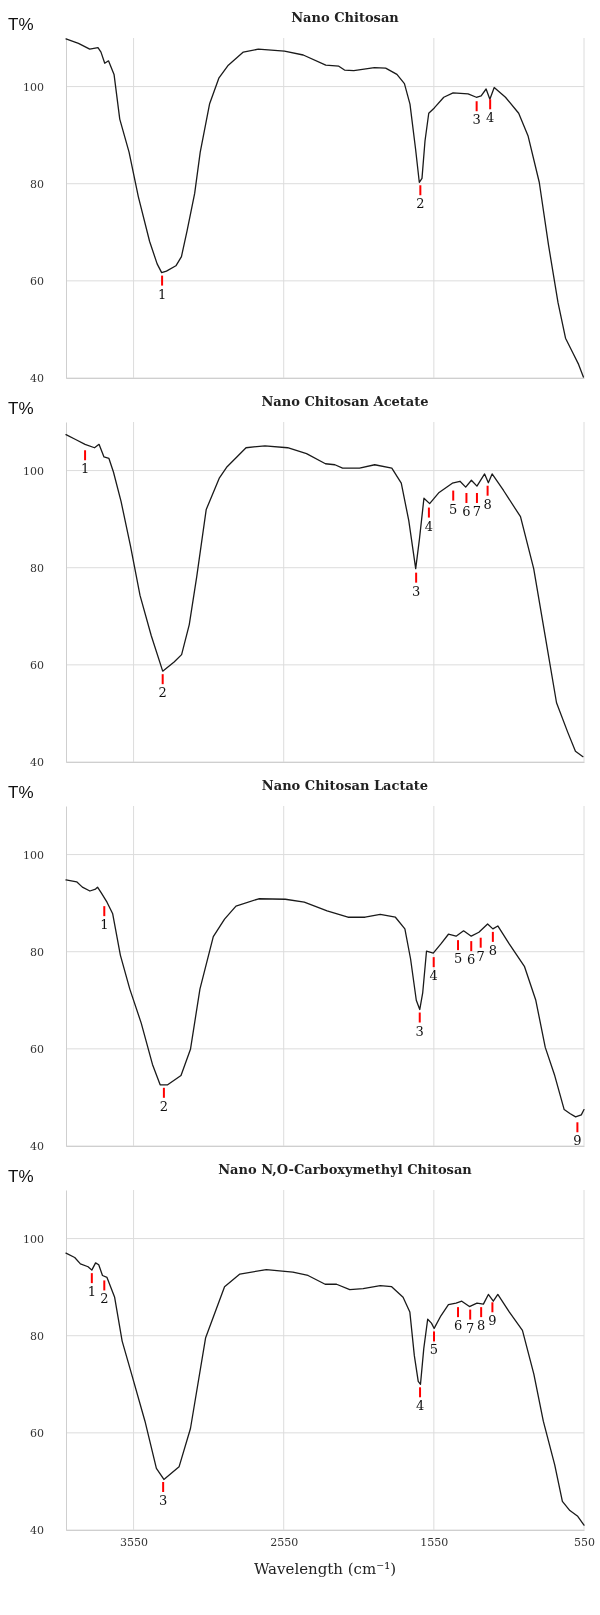 This screenshot has width=600, height=1615. Describe the element at coordinates (434, 1542) in the screenshot. I see `x-tick-label: 1550` at that location.